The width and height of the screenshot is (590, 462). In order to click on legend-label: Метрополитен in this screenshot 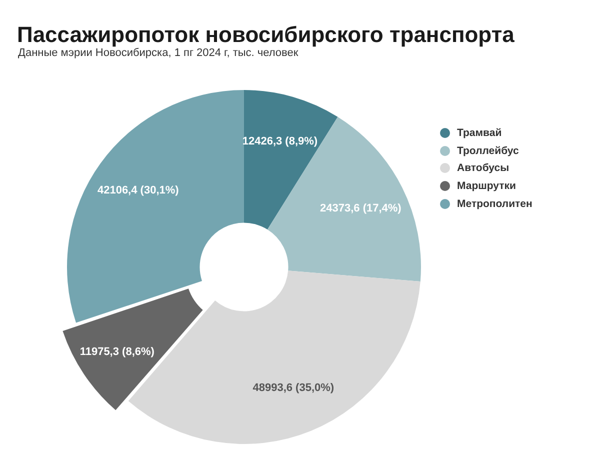, I will do `click(494, 204)`.